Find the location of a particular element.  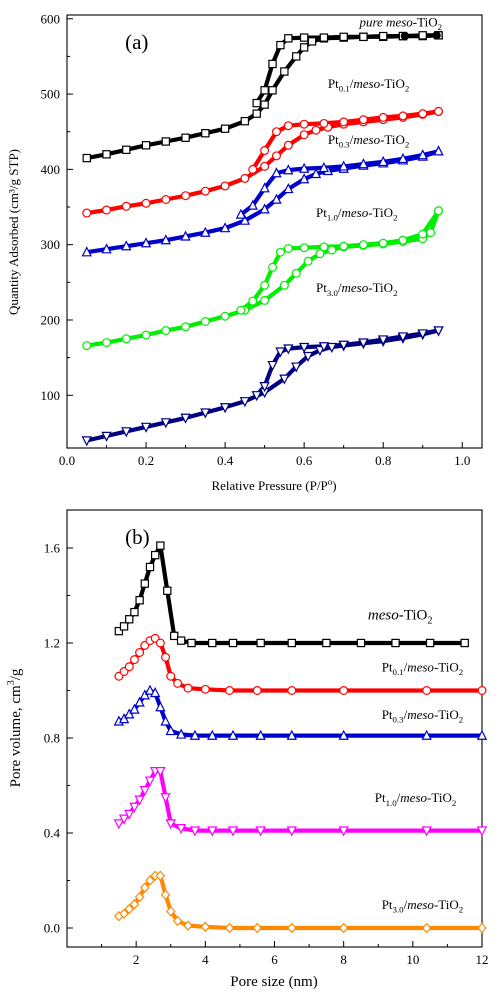

y-tick-label: 0.8 is located at coordinates (52, 738).